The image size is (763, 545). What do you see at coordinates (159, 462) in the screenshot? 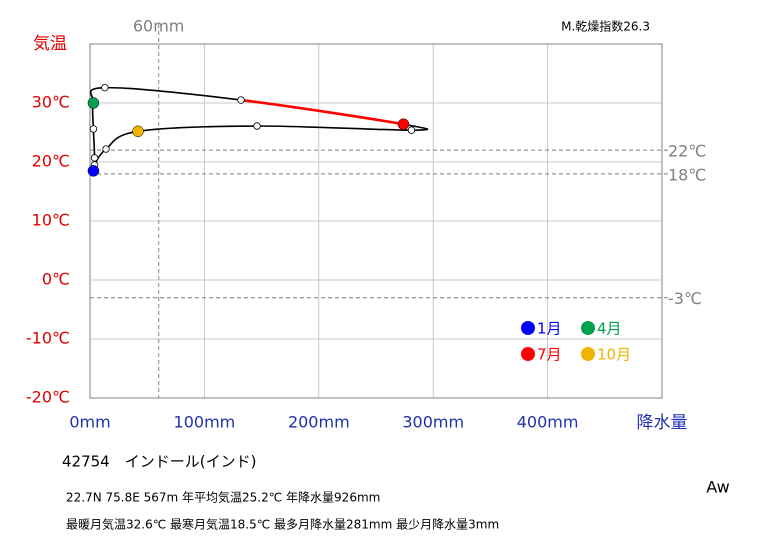
I see `station-name: 42754 インドール(インド)` at bounding box center [159, 462].